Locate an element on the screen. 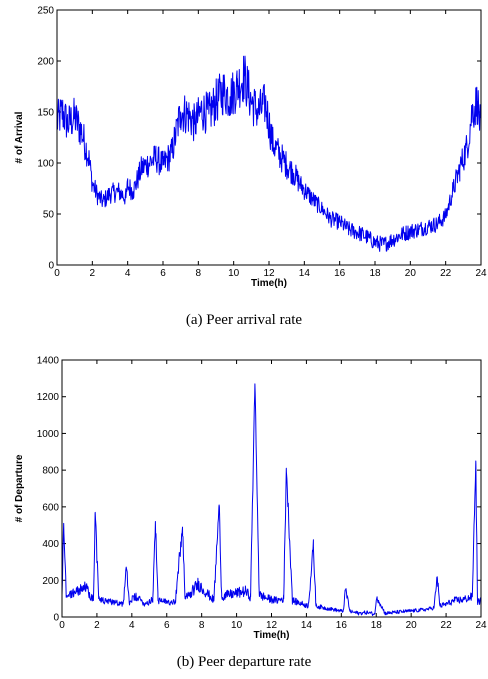  a-xtick-label: 16 is located at coordinates (340, 273).